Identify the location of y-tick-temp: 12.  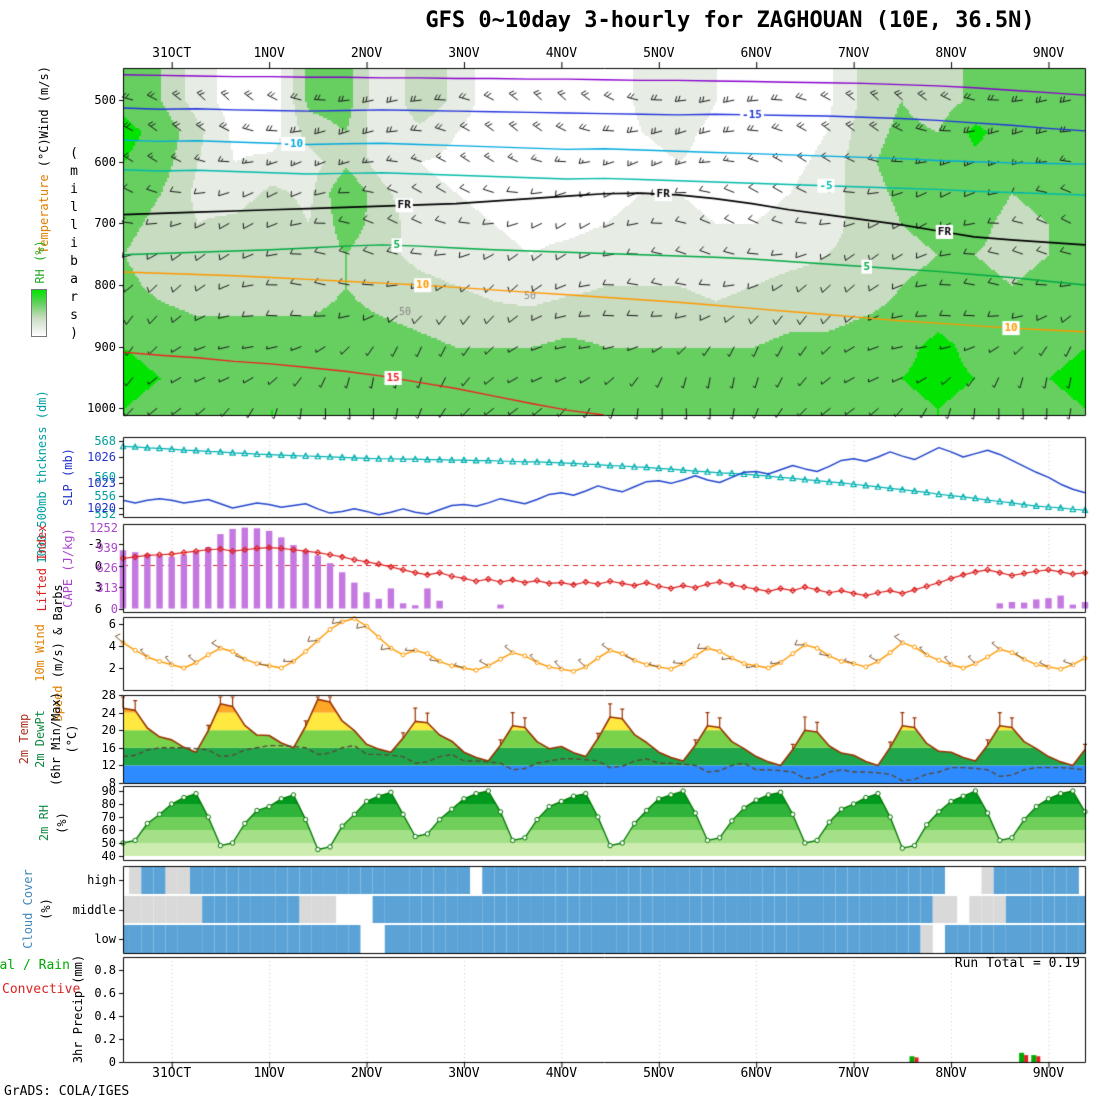
(108, 765).